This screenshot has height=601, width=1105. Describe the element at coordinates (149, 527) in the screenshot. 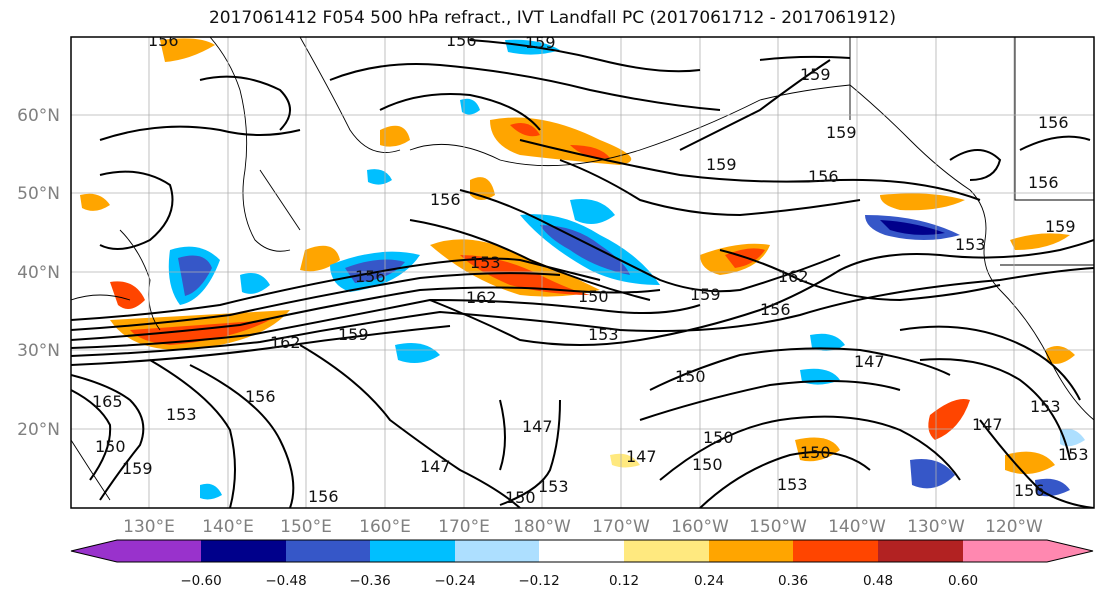

I see `lon-label: 130°E` at that location.